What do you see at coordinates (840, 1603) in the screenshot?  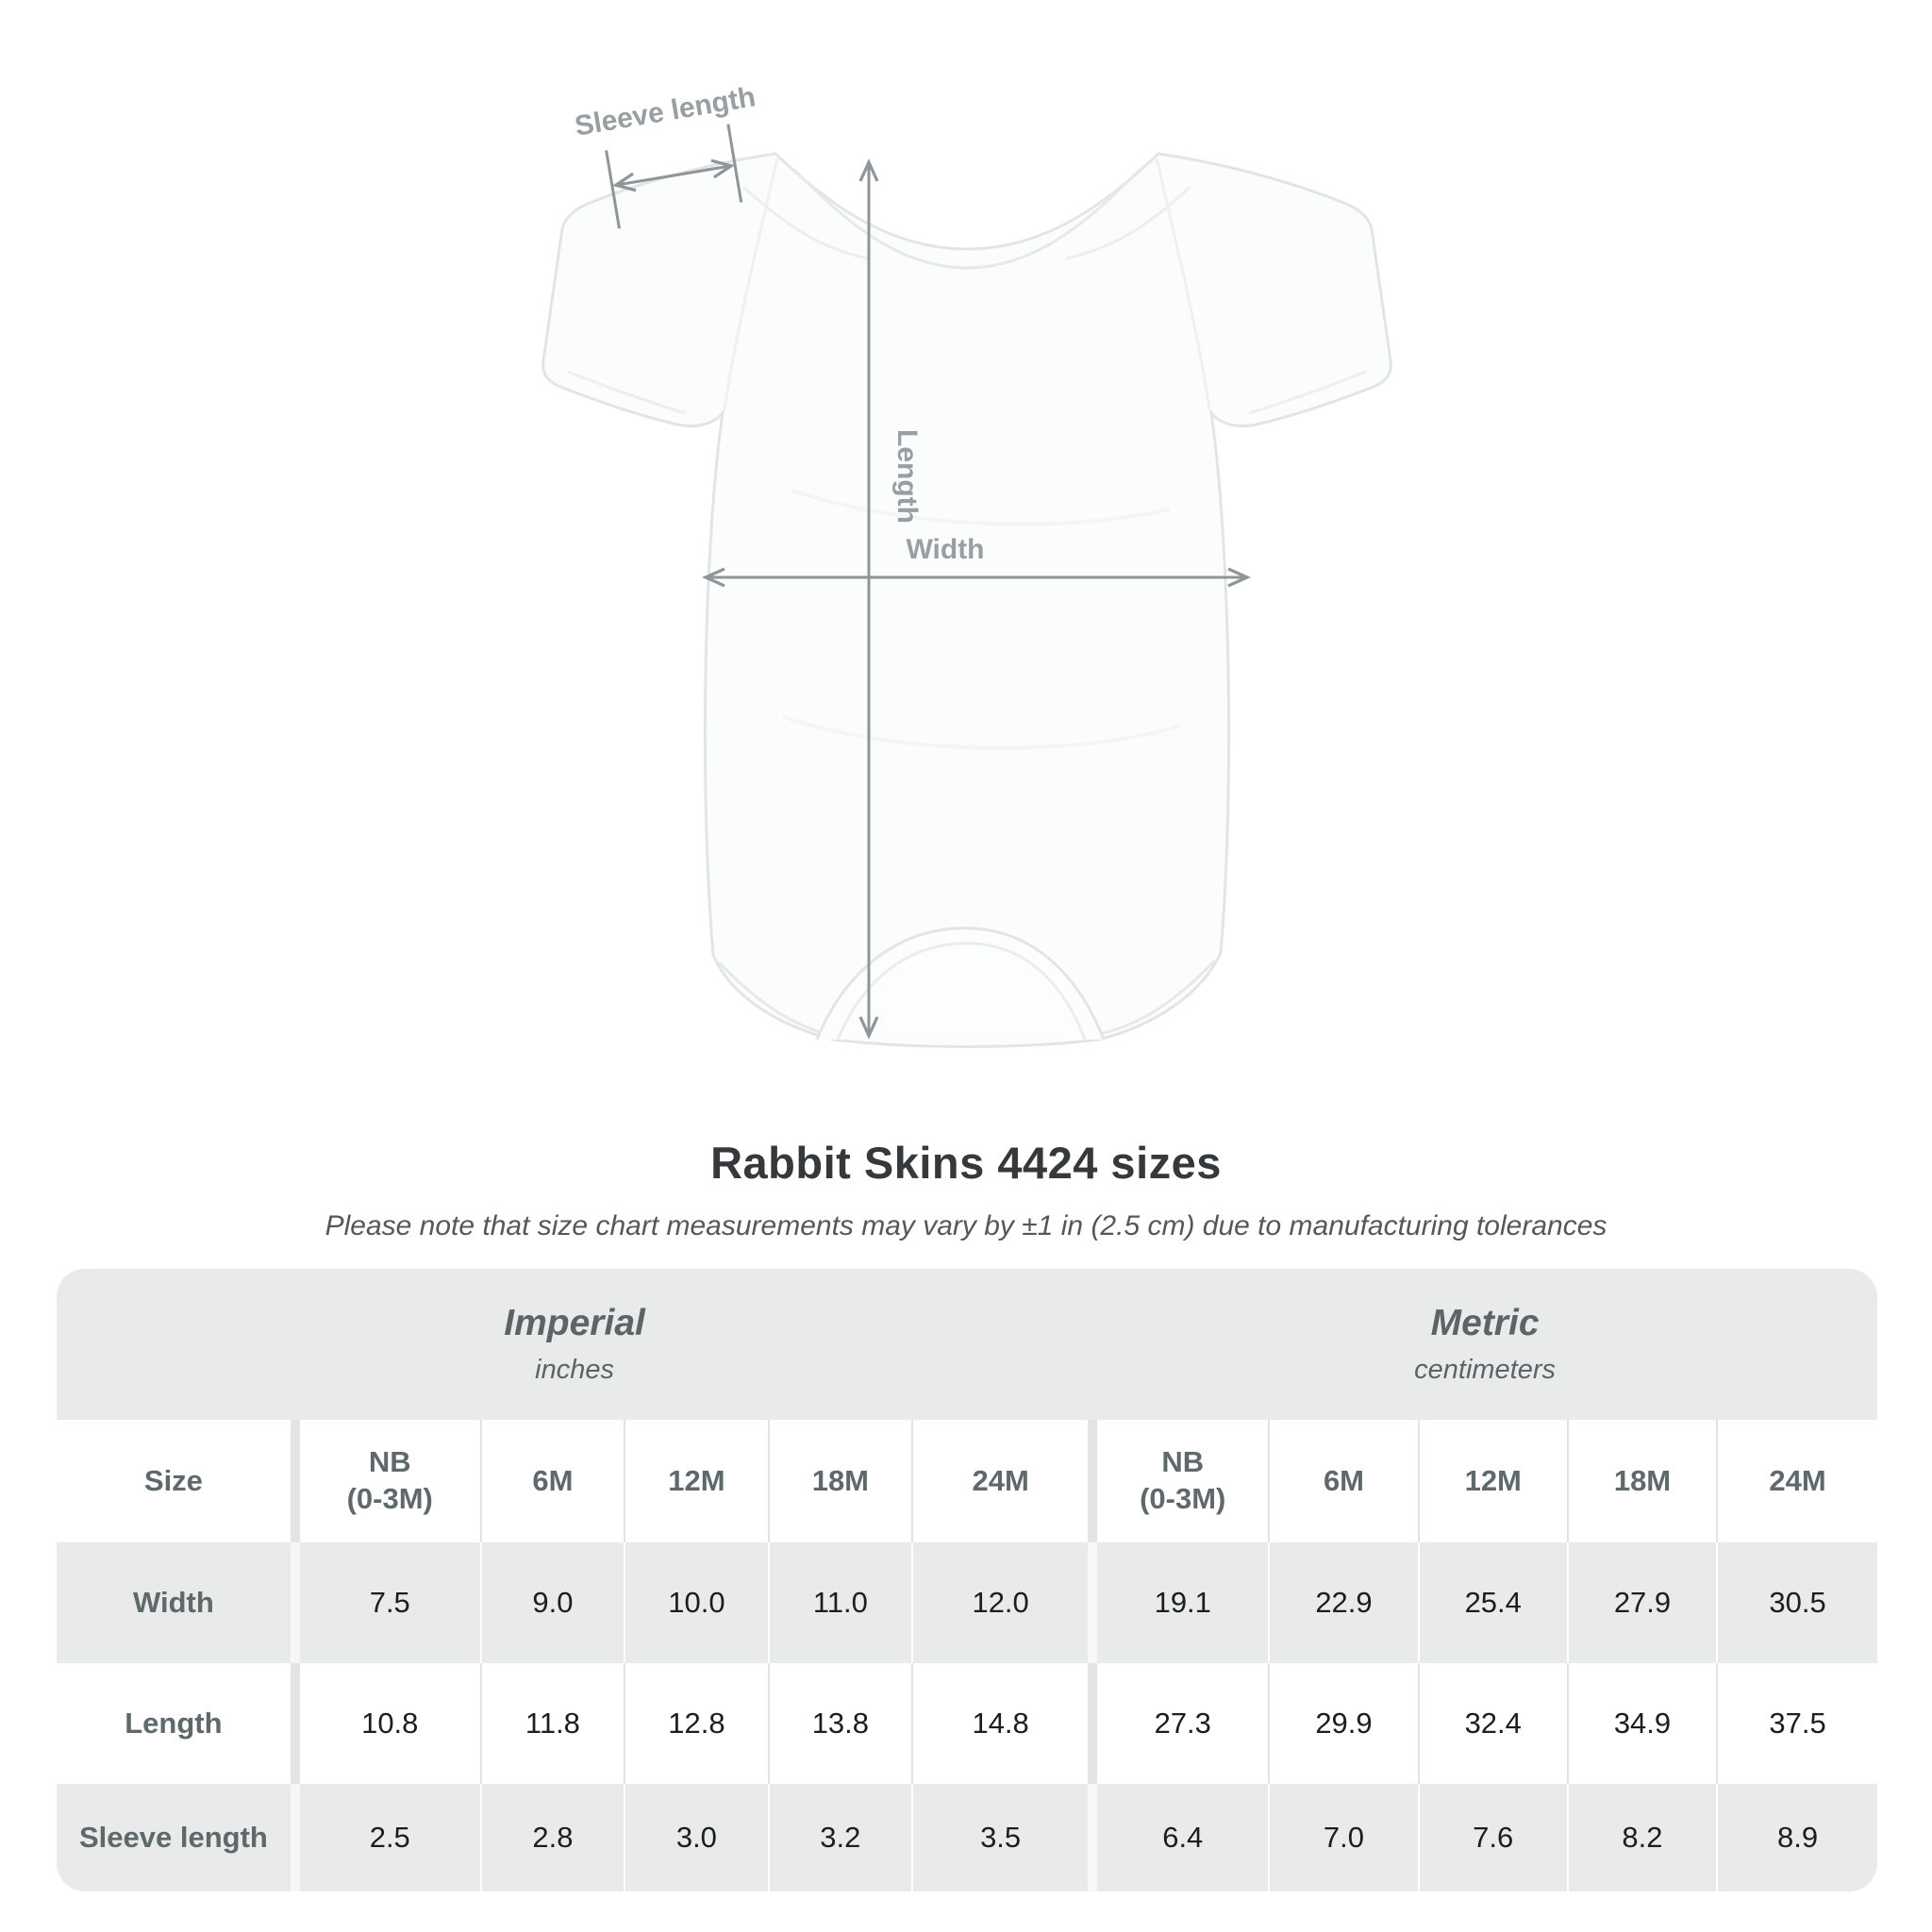 I see `cell: 11.0` at bounding box center [840, 1603].